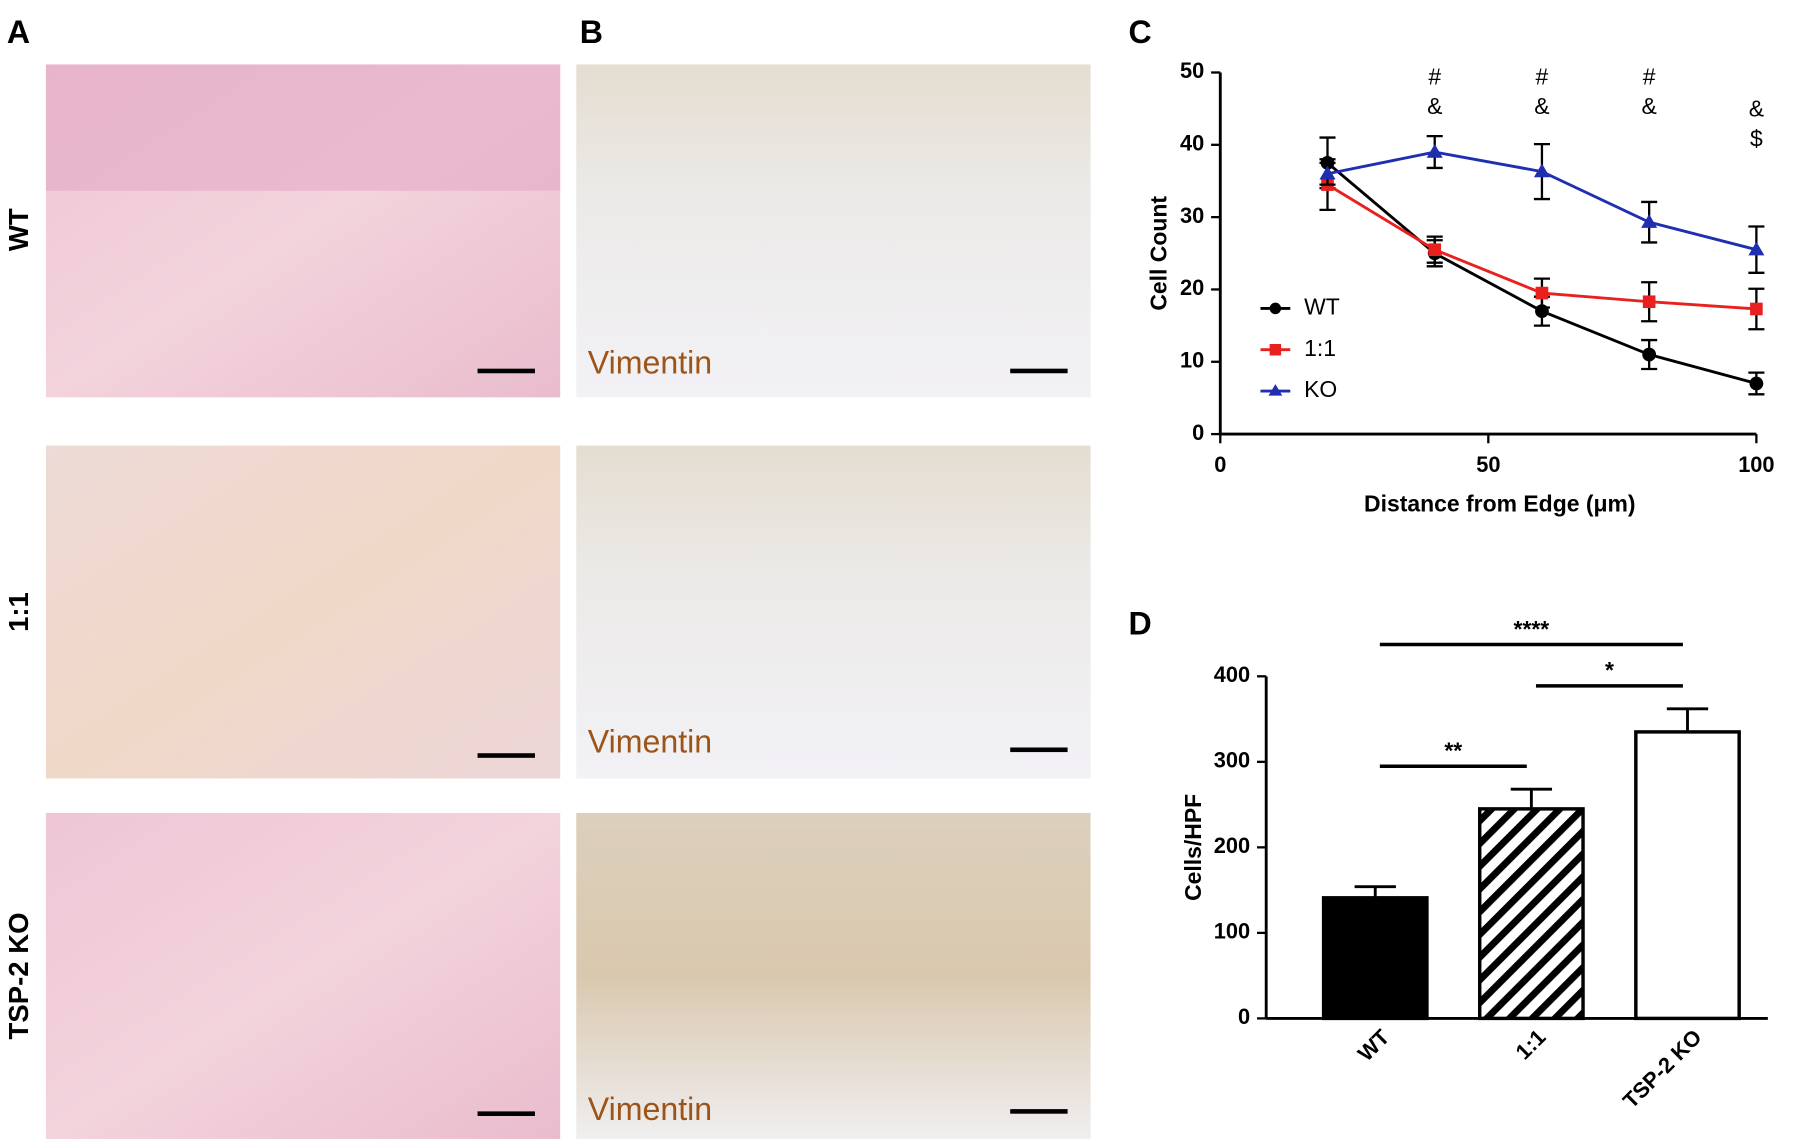 This screenshot has height=1146, width=1800. I want to click on panel-label: C, so click(1139, 32).